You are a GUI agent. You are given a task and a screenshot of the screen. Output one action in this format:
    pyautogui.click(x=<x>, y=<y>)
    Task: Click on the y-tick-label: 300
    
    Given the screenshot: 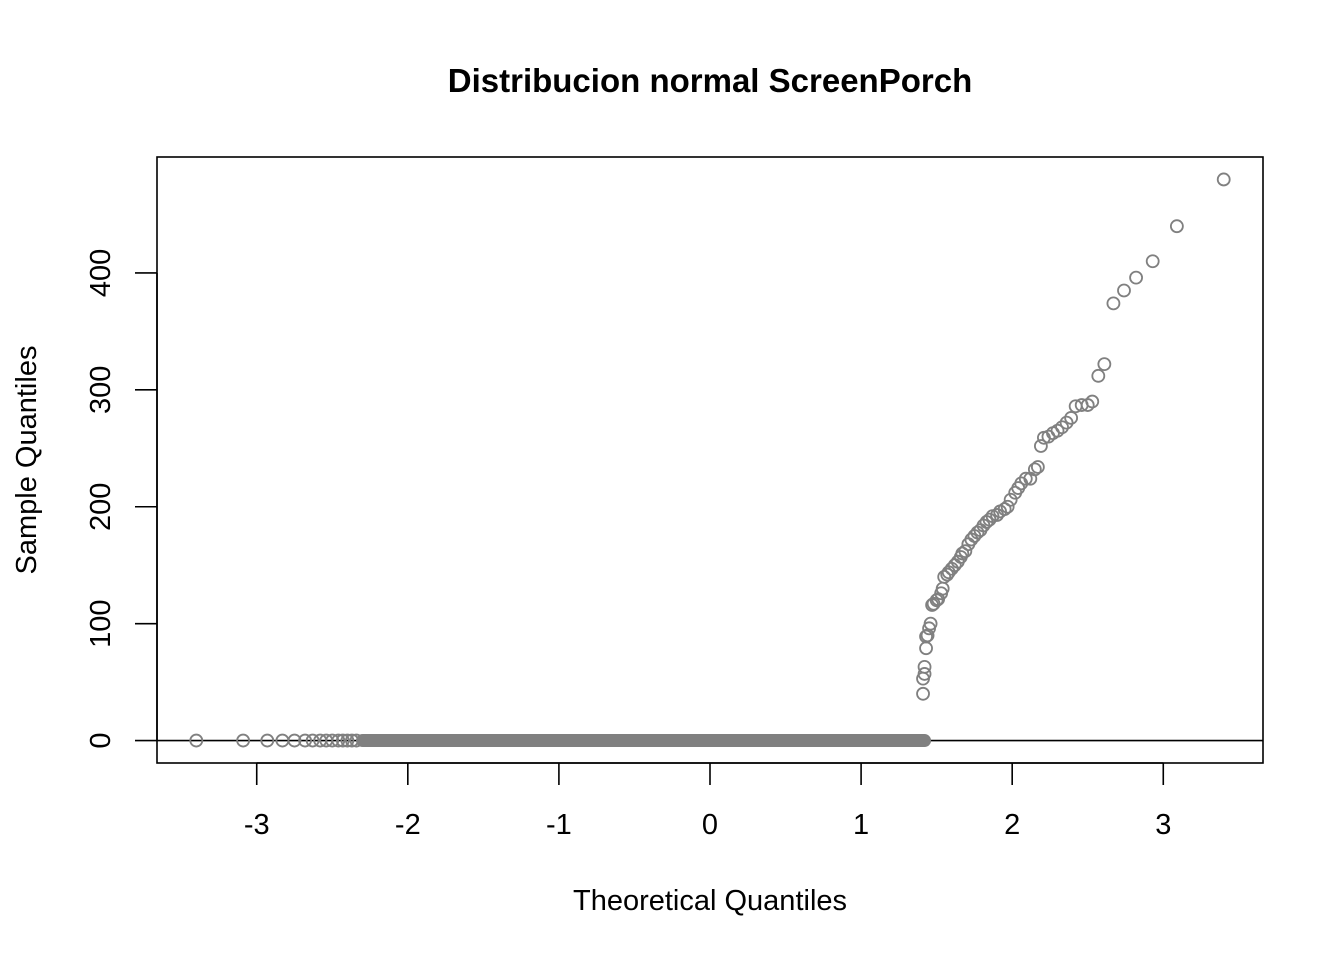 What is the action you would take?
    pyautogui.click(x=101, y=390)
    